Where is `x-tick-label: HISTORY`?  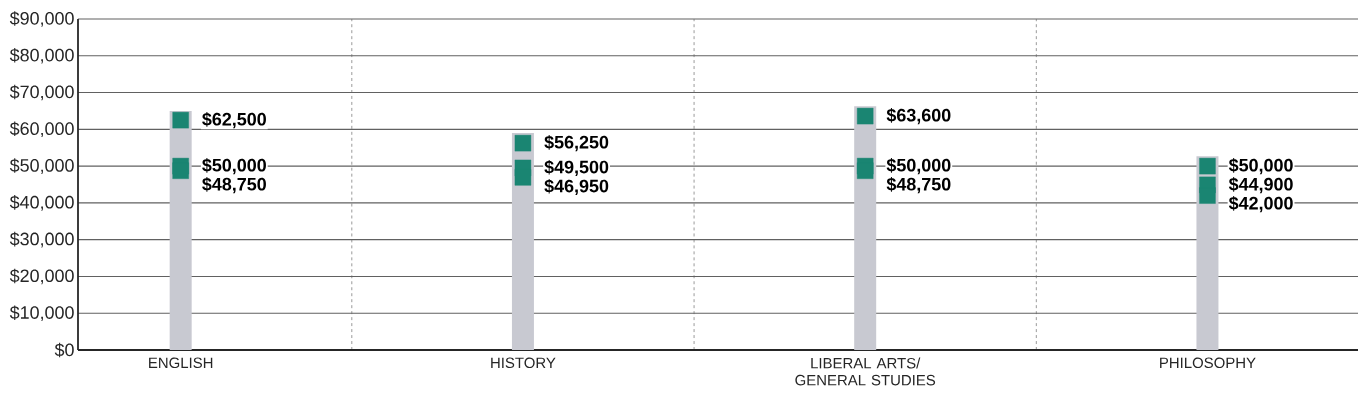
x-tick-label: HISTORY is located at coordinates (523, 363).